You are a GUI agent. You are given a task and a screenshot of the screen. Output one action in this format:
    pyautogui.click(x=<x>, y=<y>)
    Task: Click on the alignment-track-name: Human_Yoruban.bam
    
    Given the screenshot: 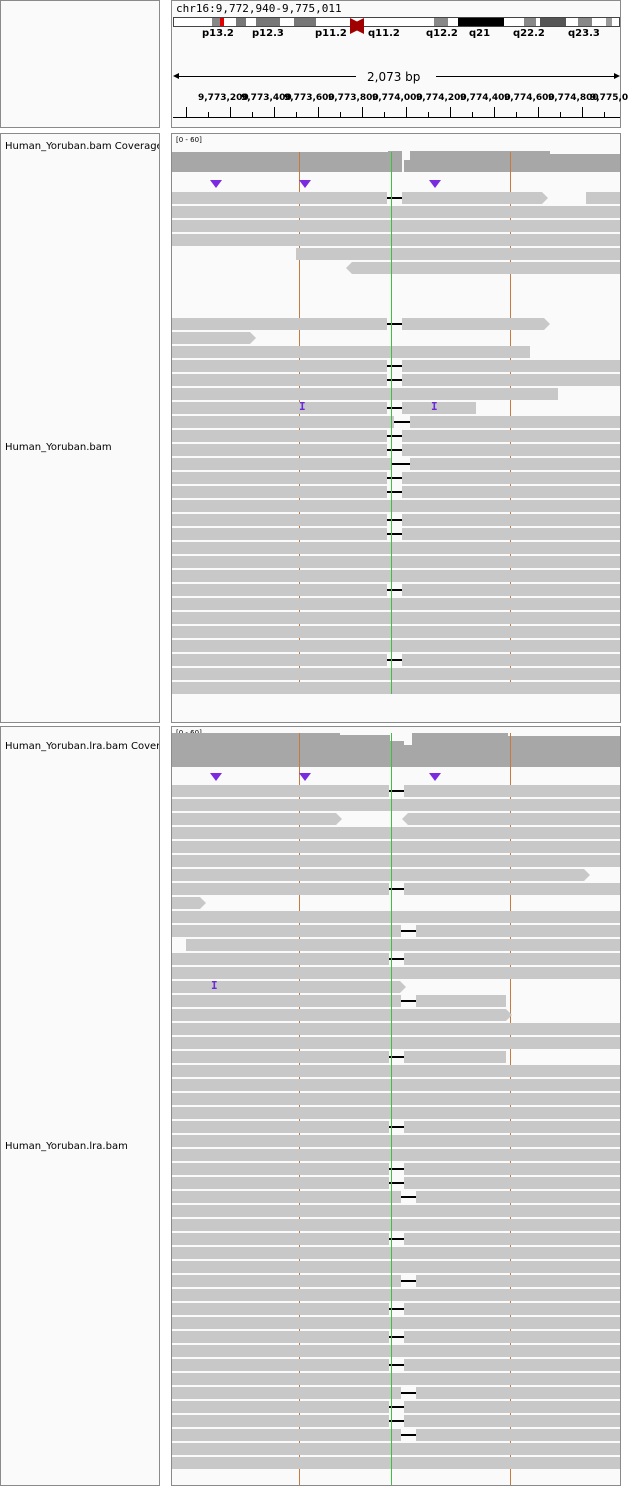 What is the action you would take?
    pyautogui.click(x=58, y=447)
    